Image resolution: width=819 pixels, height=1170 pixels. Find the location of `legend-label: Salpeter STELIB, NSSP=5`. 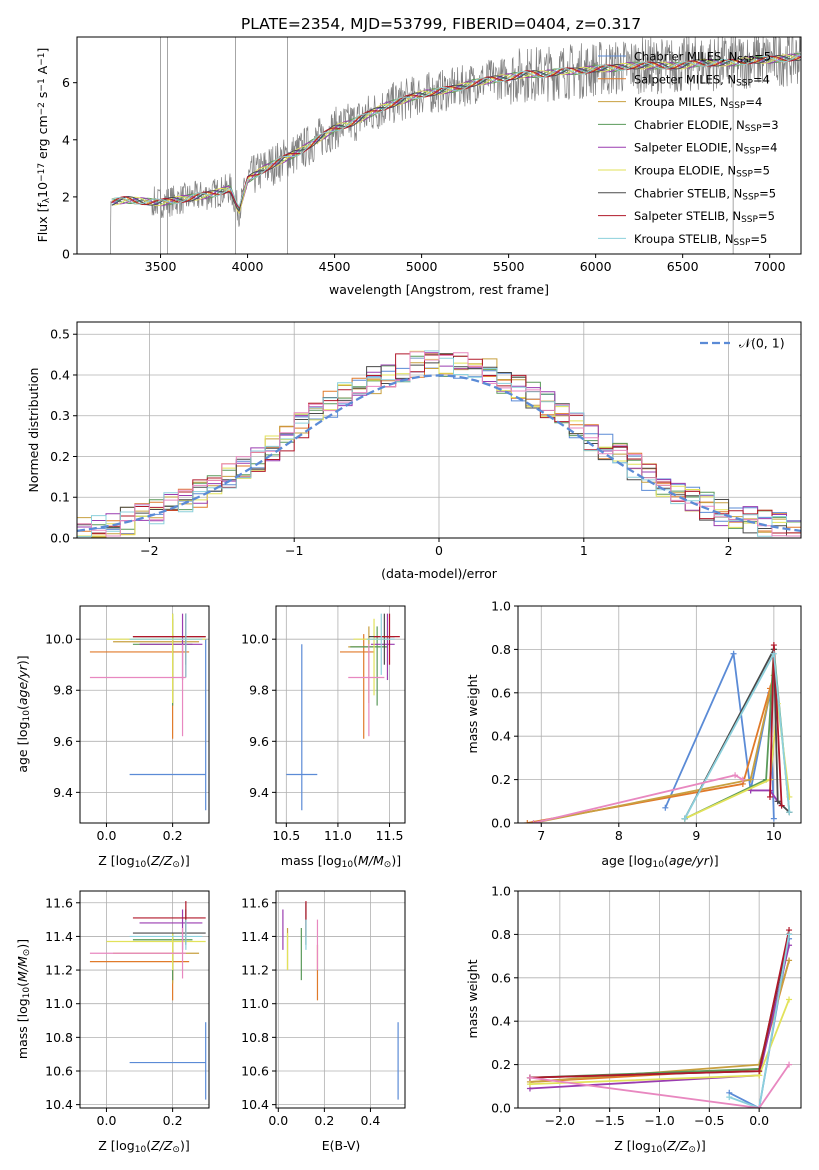

legend-label: Salpeter STELIB, NSSP=5 is located at coordinates (704, 217).